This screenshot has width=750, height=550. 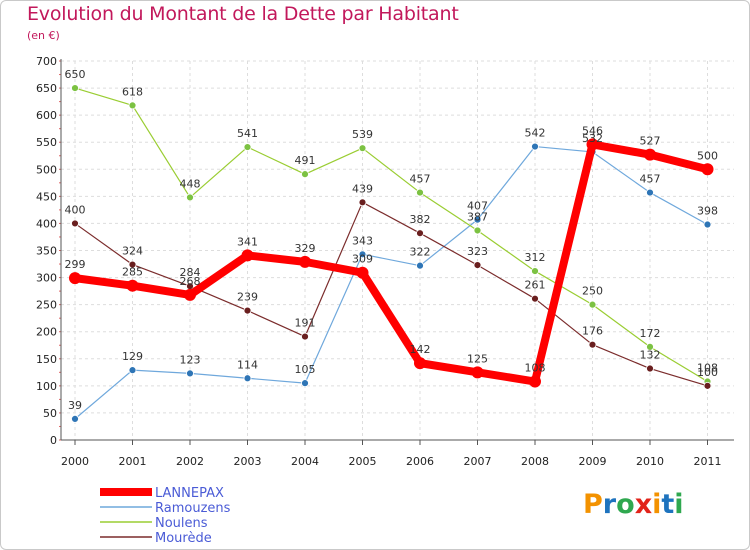 What do you see at coordinates (535, 285) in the screenshot?
I see `data-label-mour-de: 261` at bounding box center [535, 285].